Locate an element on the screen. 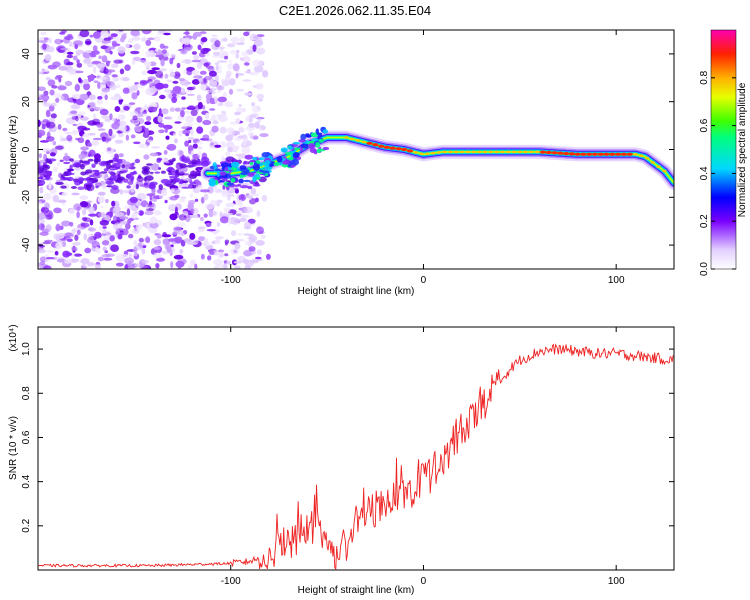  figure-title: C2E1.2026.062.11.35.E04 is located at coordinates (355, 10).